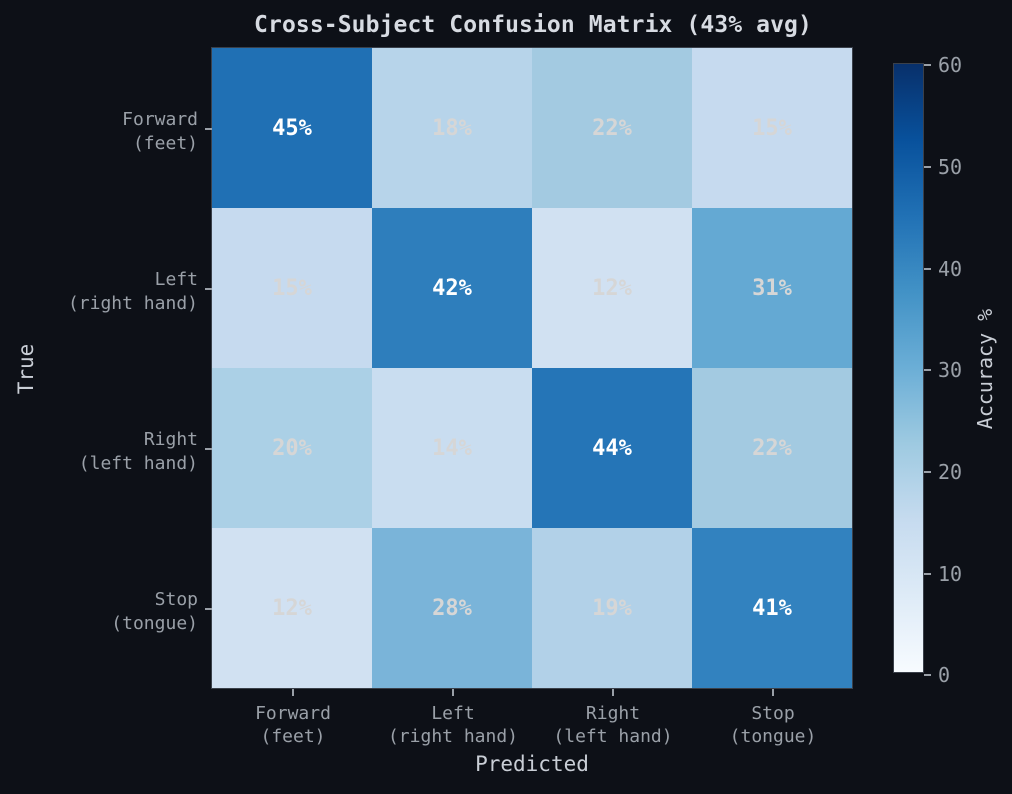 The height and width of the screenshot is (794, 1012). I want to click on ytick-line2: (tongue), so click(154, 623).